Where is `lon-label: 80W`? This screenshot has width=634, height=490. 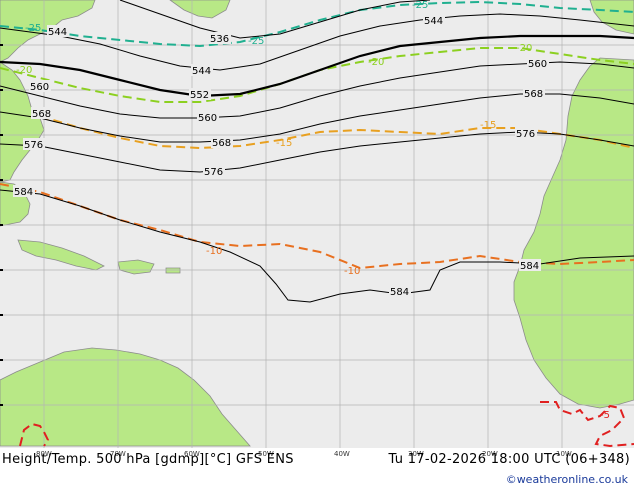
lon-label: 80W is located at coordinates (44, 454).